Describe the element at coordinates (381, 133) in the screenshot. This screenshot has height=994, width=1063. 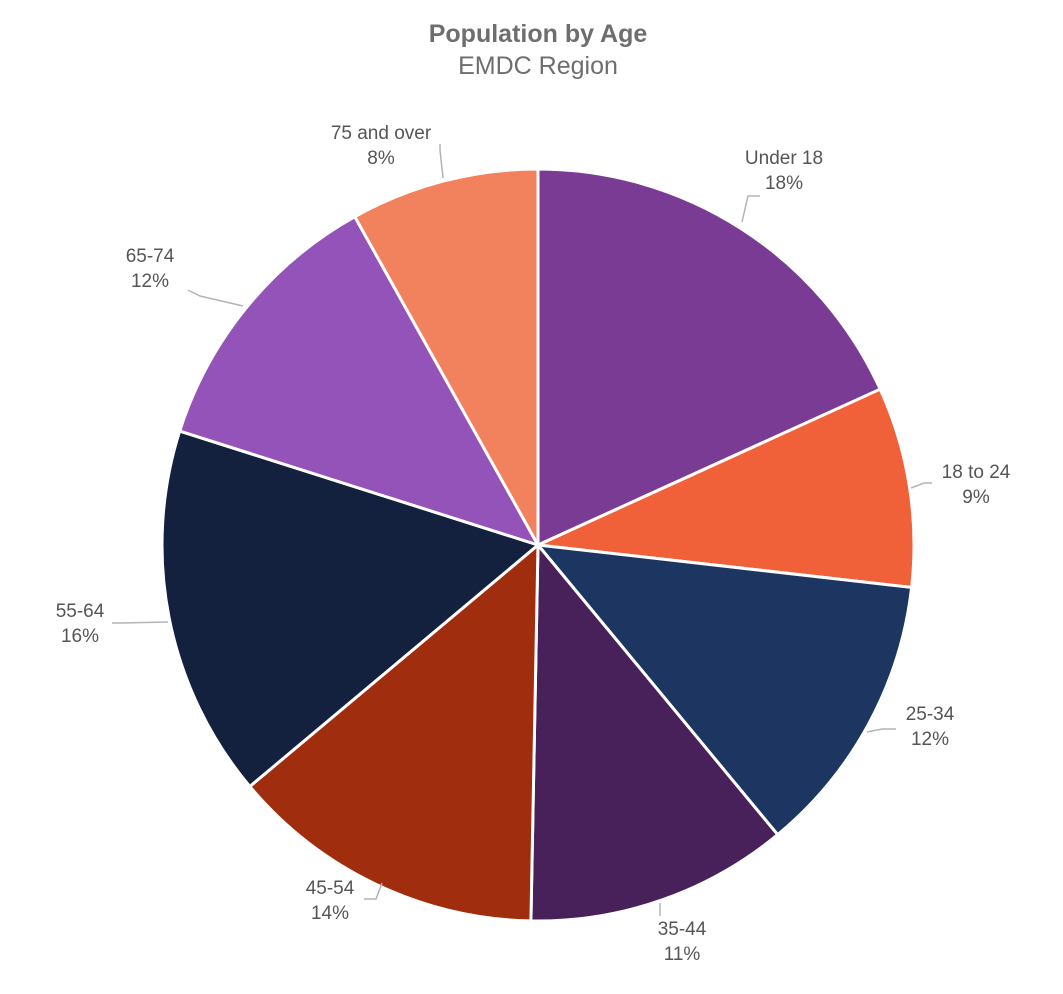
I see `slice-label-75-and-over: 75 and over` at that location.